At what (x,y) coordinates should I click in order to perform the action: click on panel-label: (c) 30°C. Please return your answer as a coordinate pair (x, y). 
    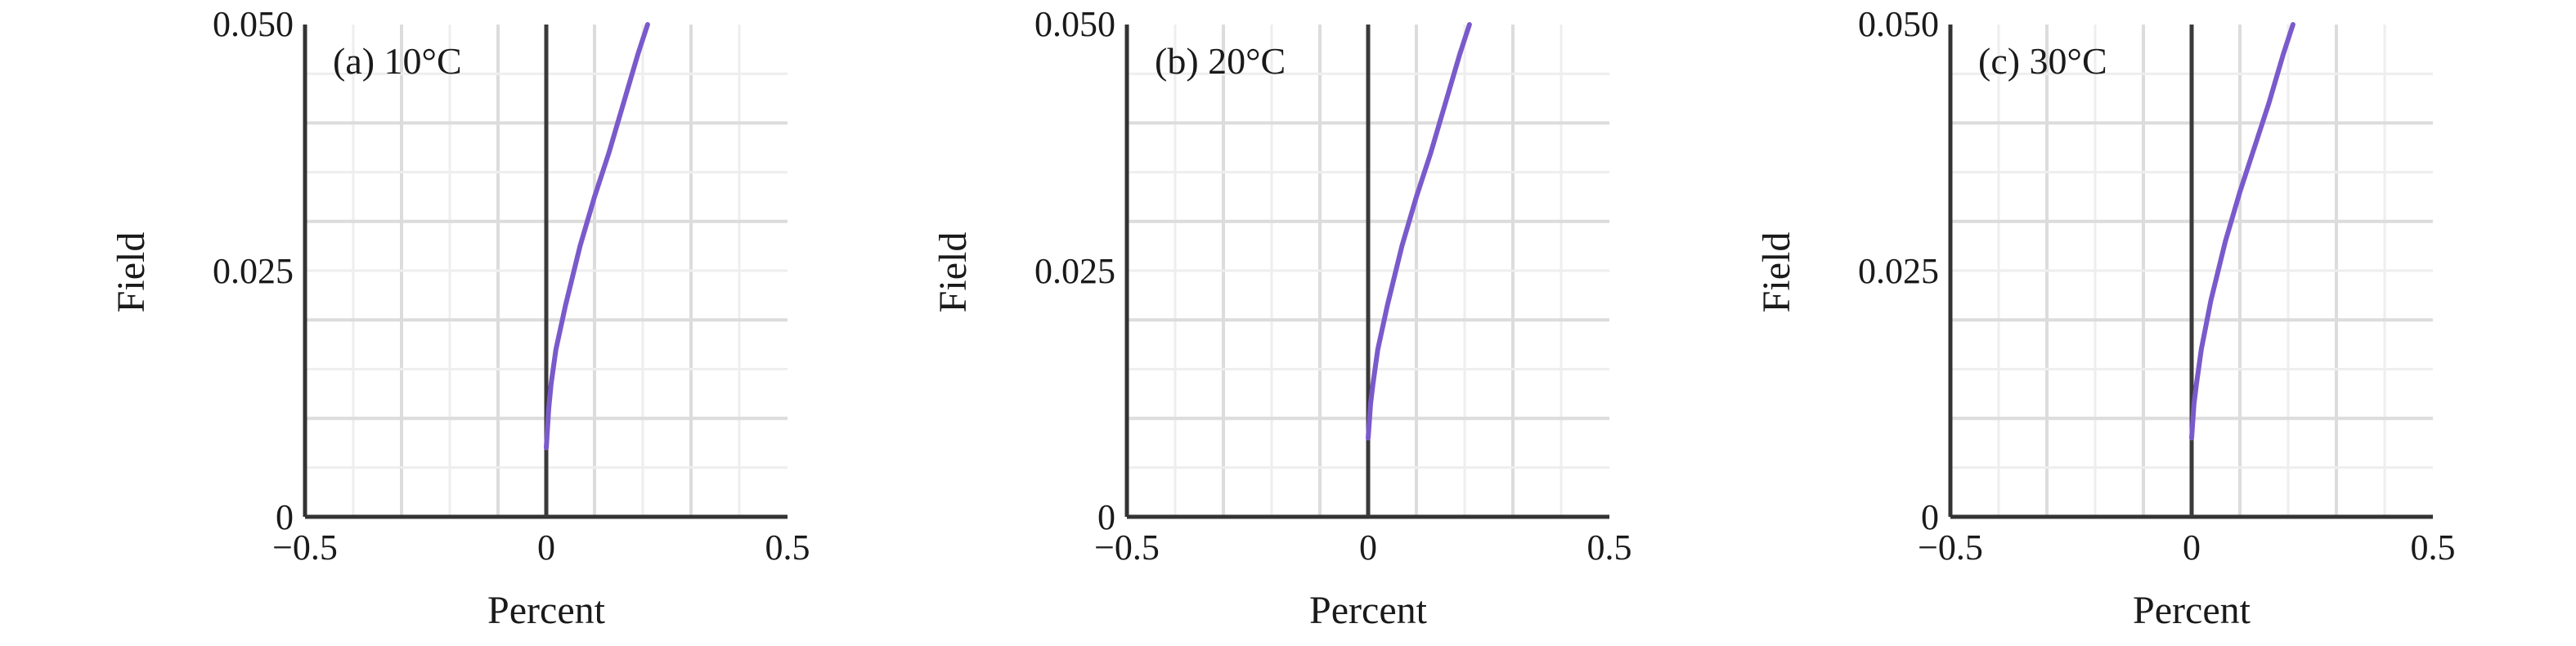
    Looking at the image, I should click on (2042, 61).